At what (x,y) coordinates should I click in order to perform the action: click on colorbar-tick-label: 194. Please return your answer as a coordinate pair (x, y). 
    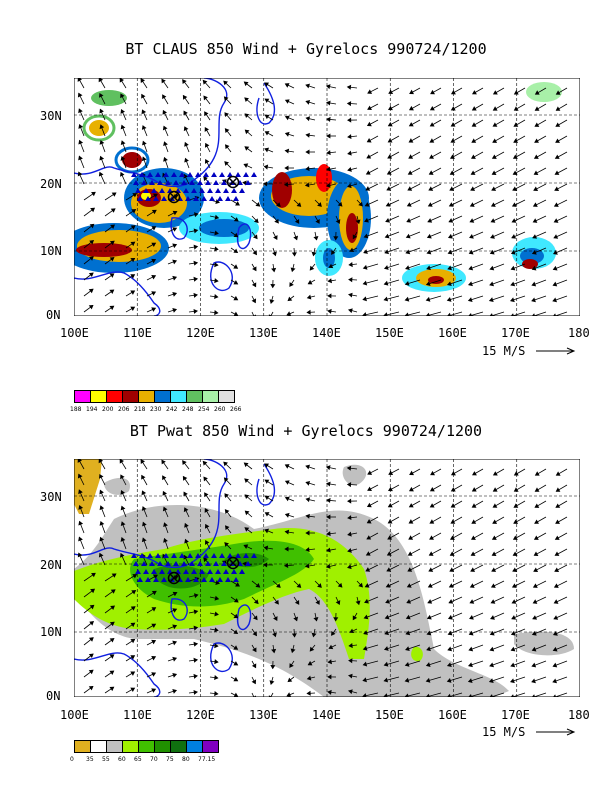
    Looking at the image, I should click on (92, 409).